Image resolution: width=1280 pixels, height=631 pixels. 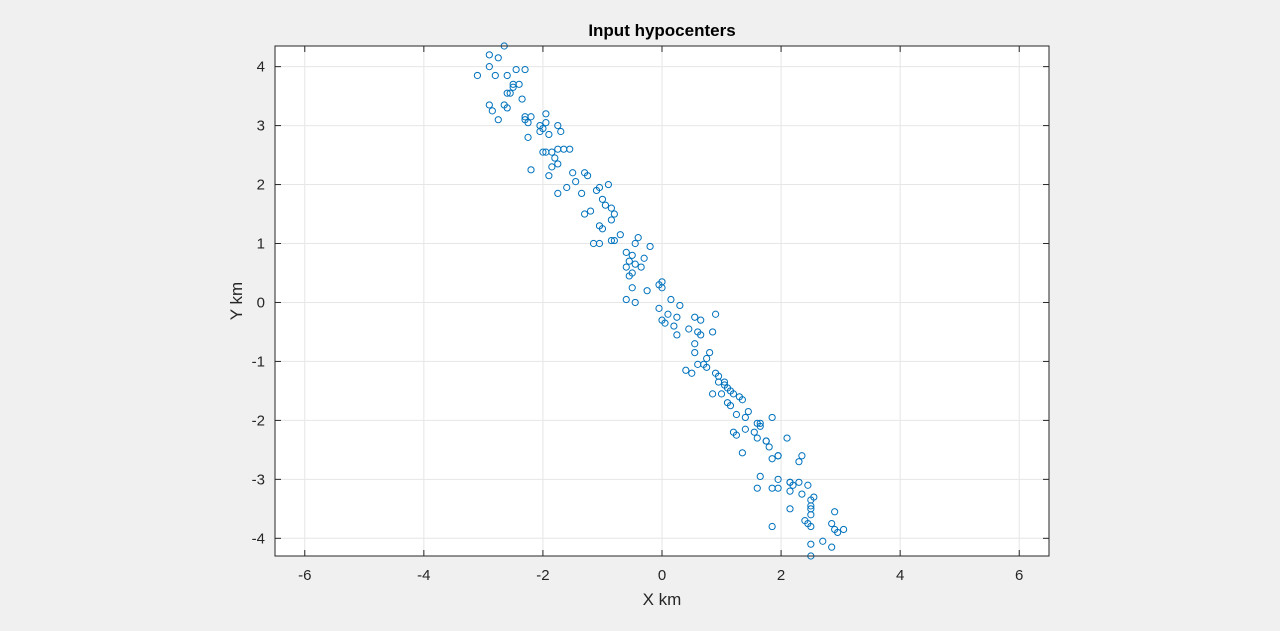 What do you see at coordinates (258, 479) in the screenshot?
I see `y-tick-label: -3` at bounding box center [258, 479].